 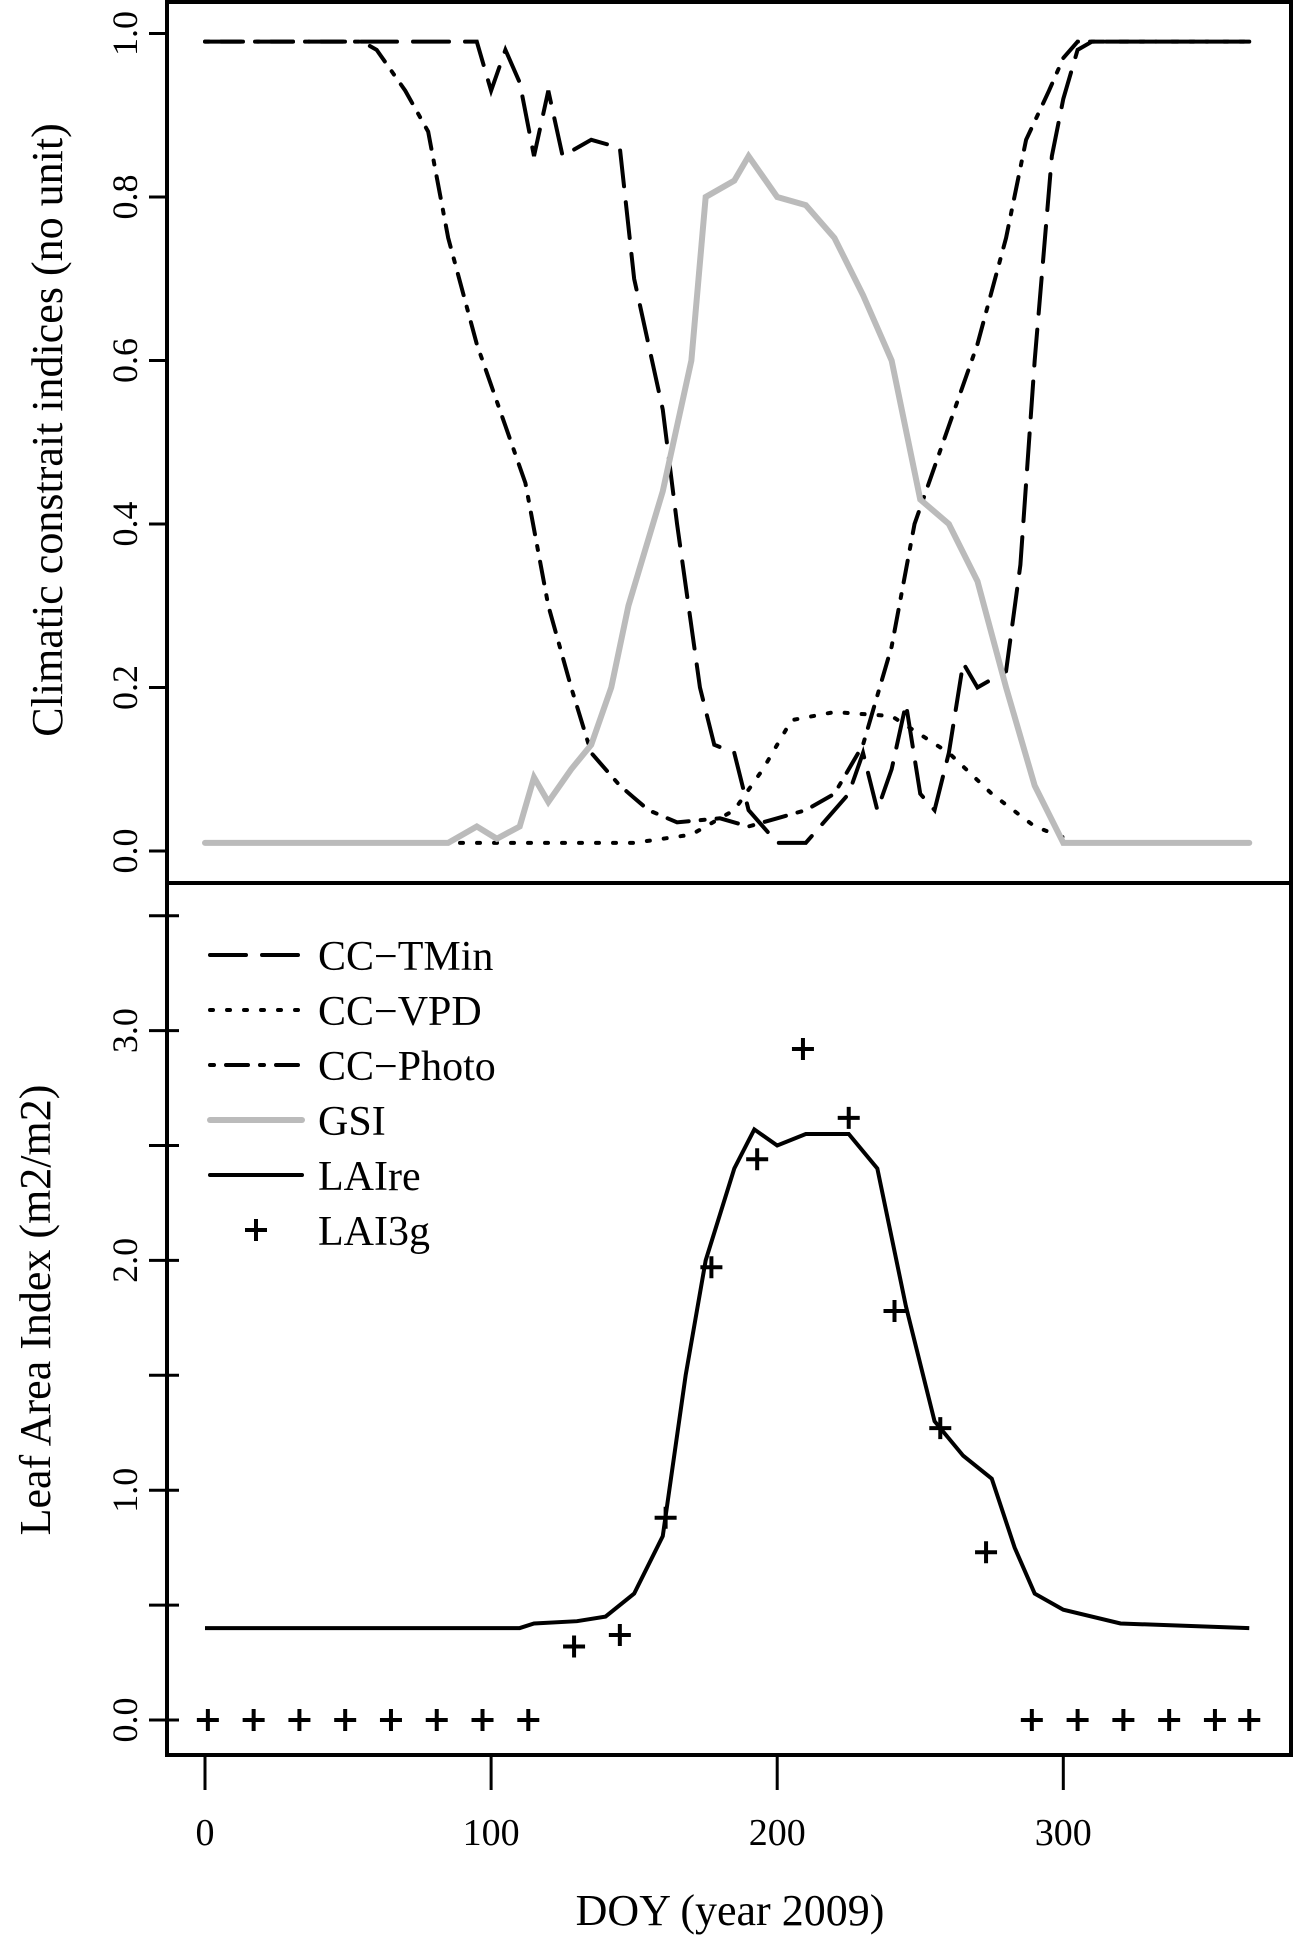 What do you see at coordinates (125, 1260) in the screenshot?
I see `bottom-y-tick-label: 2.0` at bounding box center [125, 1260].